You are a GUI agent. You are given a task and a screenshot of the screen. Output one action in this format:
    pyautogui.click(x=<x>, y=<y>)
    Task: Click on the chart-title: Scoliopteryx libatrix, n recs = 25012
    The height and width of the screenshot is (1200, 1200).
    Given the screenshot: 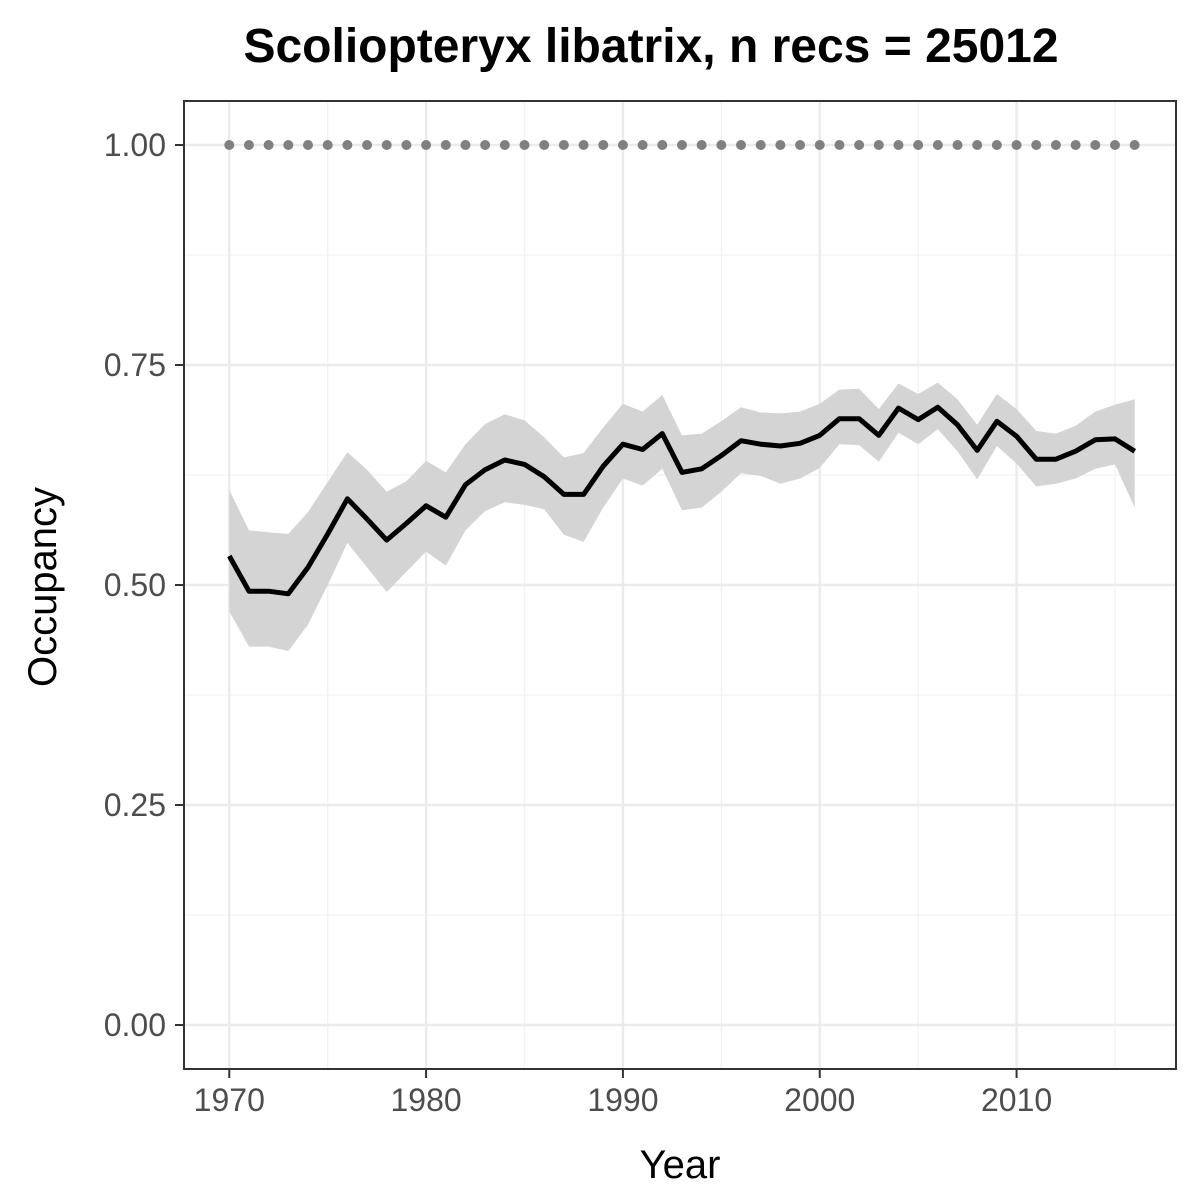 What is the action you would take?
    pyautogui.click(x=650, y=46)
    